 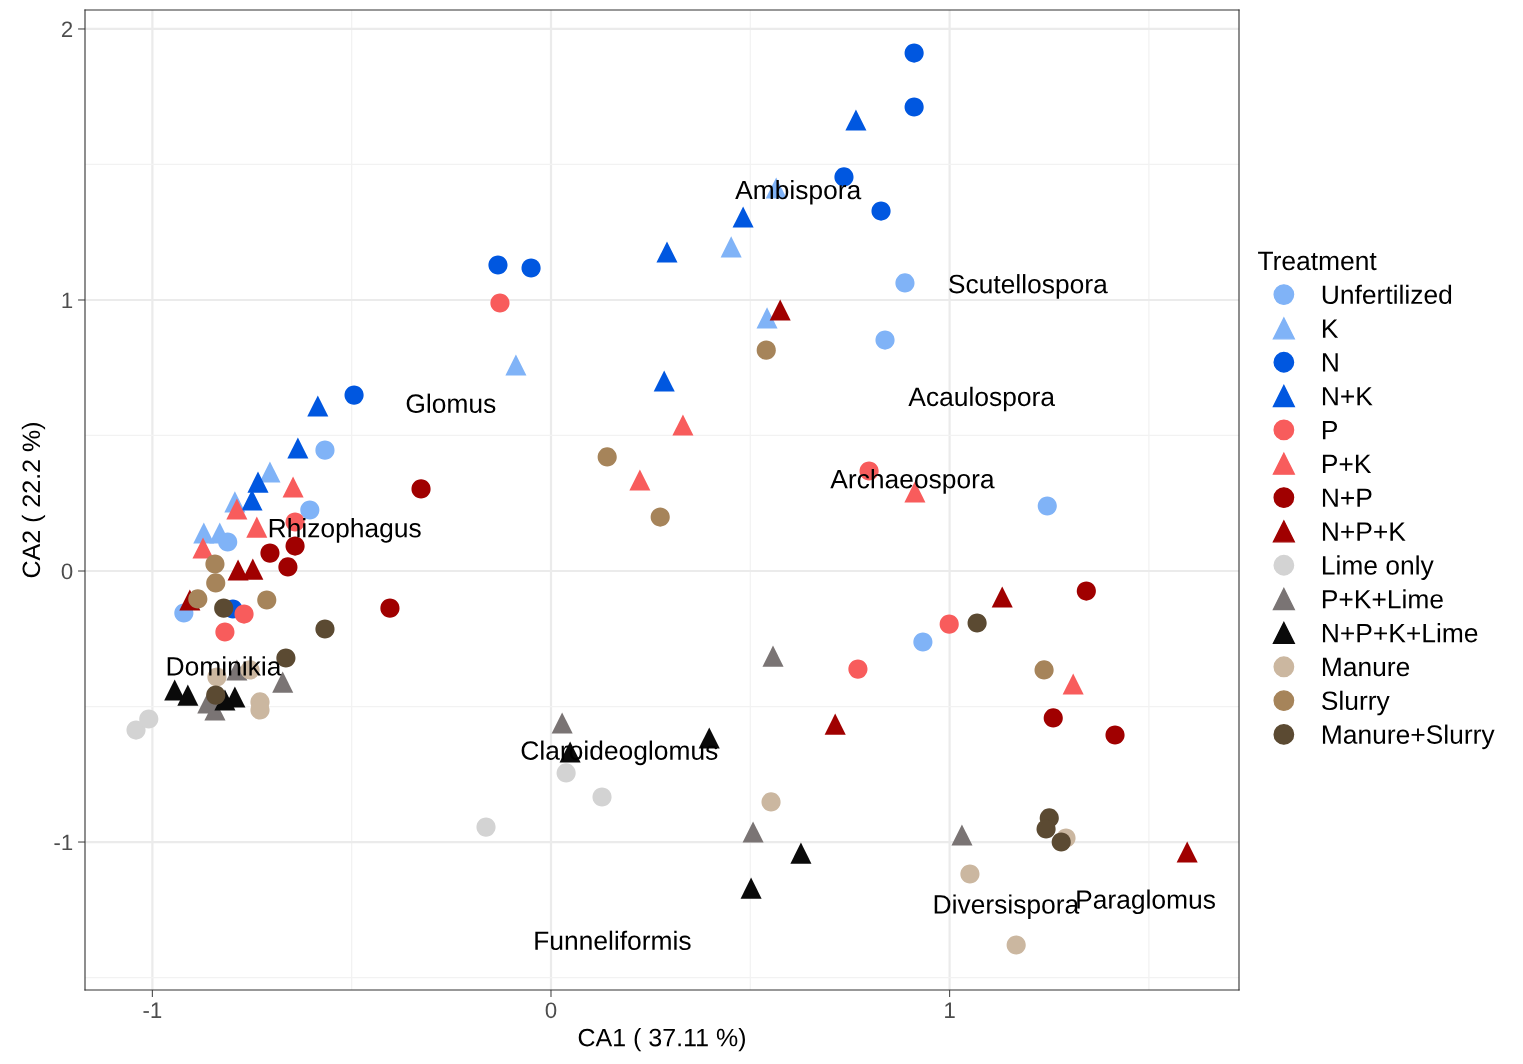 What do you see at coordinates (1330, 362) in the screenshot?
I see `legend-label: N` at bounding box center [1330, 362].